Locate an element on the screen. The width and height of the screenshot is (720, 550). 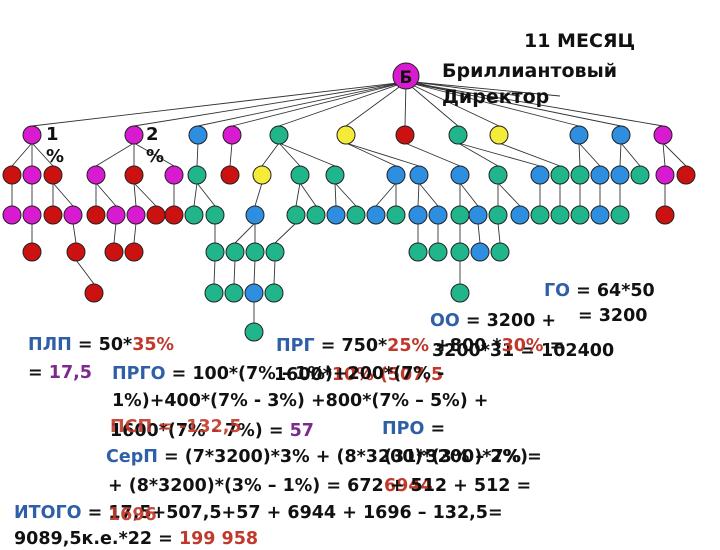
oo-formula: ОО = 3200 + is located at coordinates (493, 321).